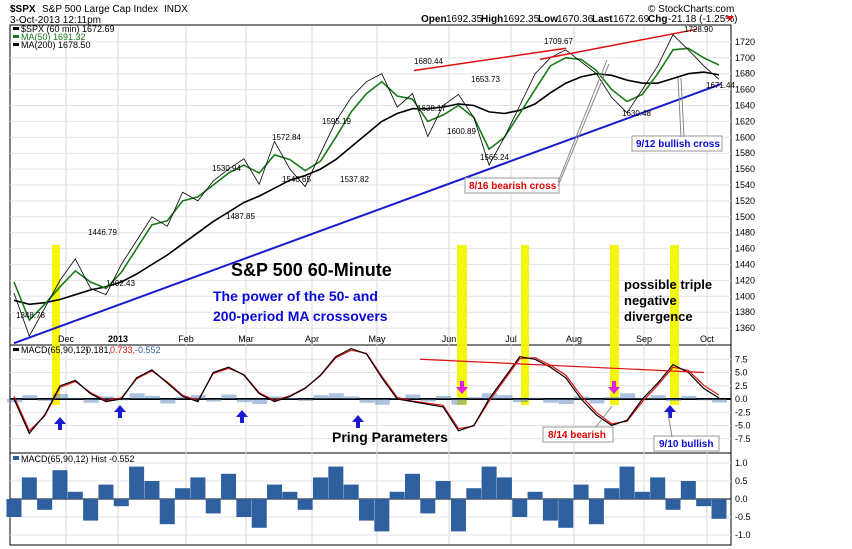 Image resolution: width=852 pixels, height=549 pixels. Describe the element at coordinates (745, 233) in the screenshot. I see `price-y-tick-label: 1480` at that location.